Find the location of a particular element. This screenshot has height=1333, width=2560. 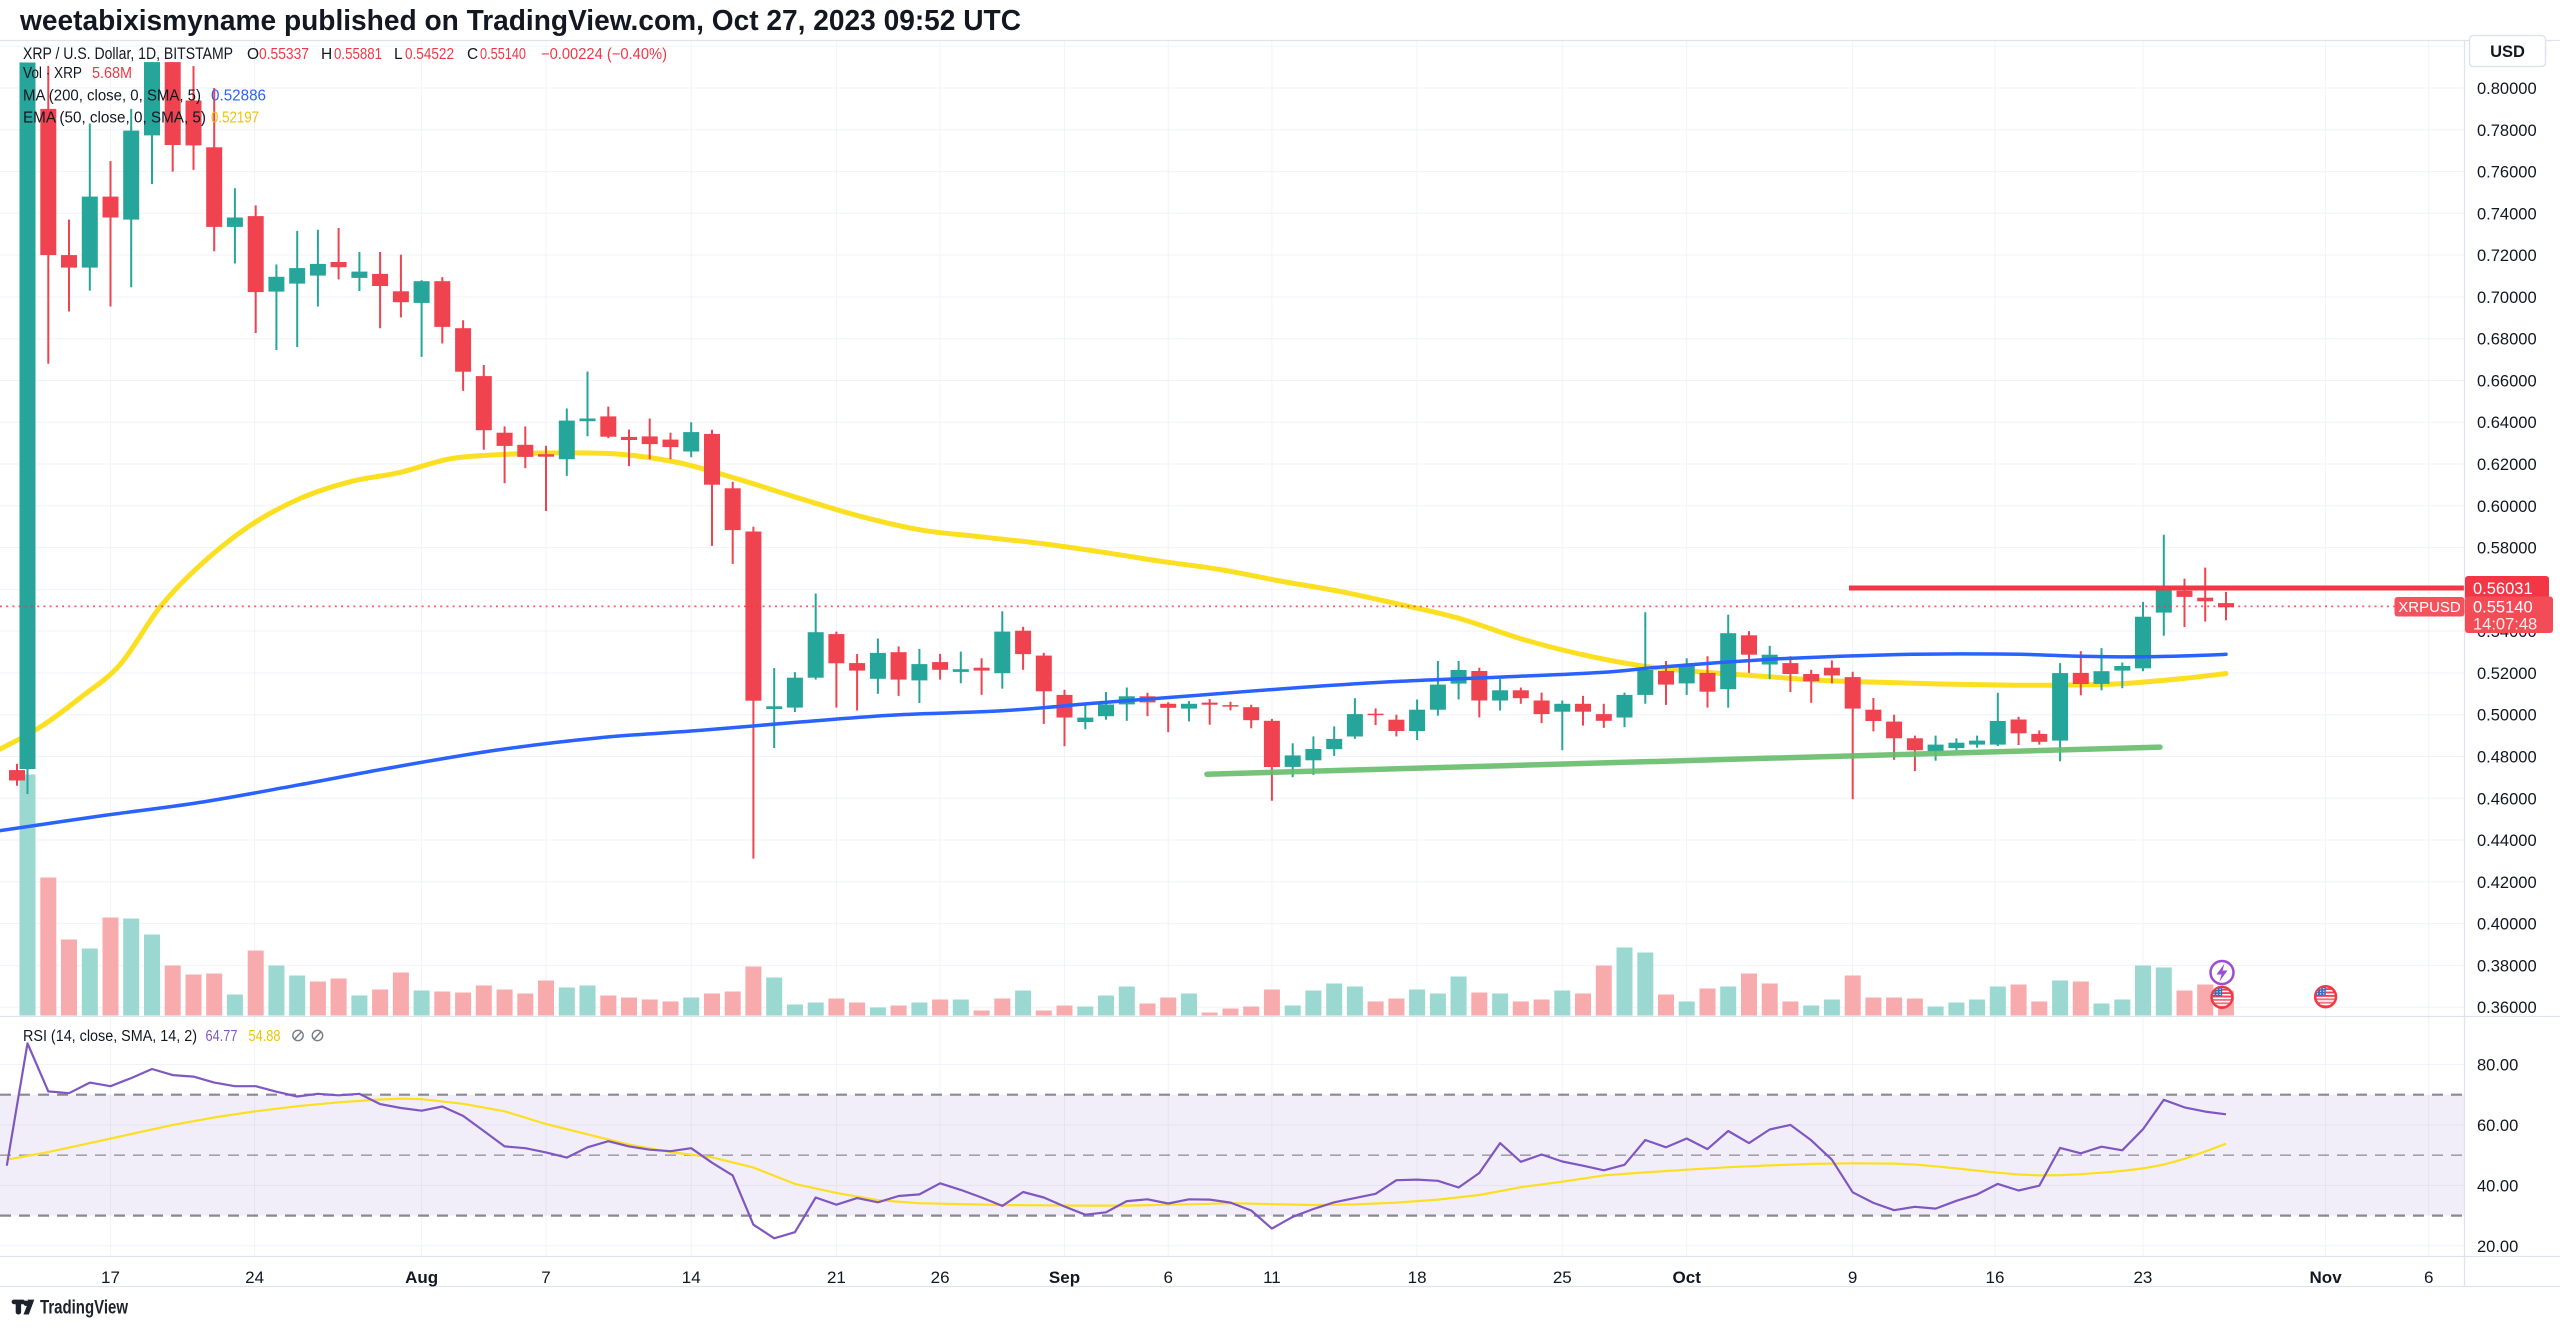

svg-text: 0.60000 is located at coordinates (2507, 507).